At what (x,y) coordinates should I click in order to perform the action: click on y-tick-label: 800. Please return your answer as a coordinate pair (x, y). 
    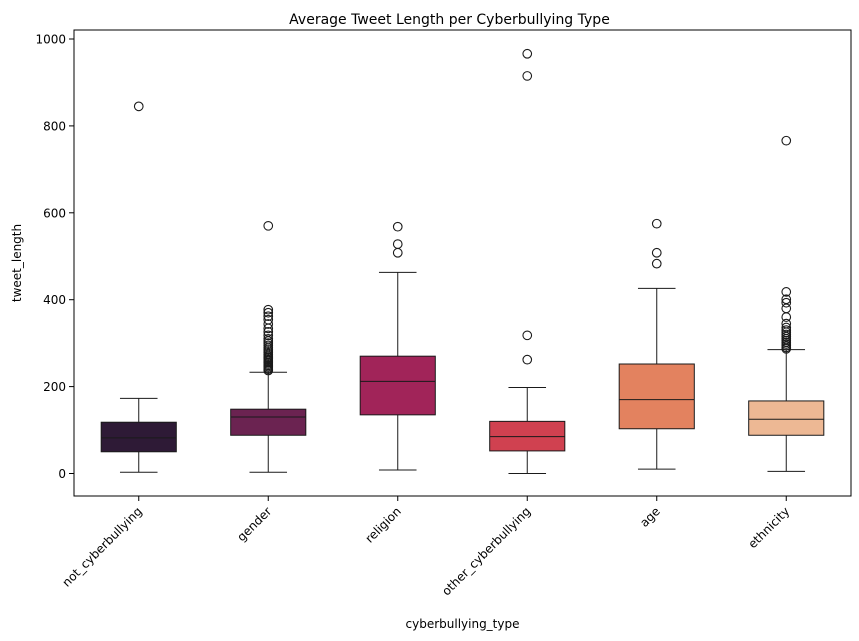
    Looking at the image, I should click on (54, 126).